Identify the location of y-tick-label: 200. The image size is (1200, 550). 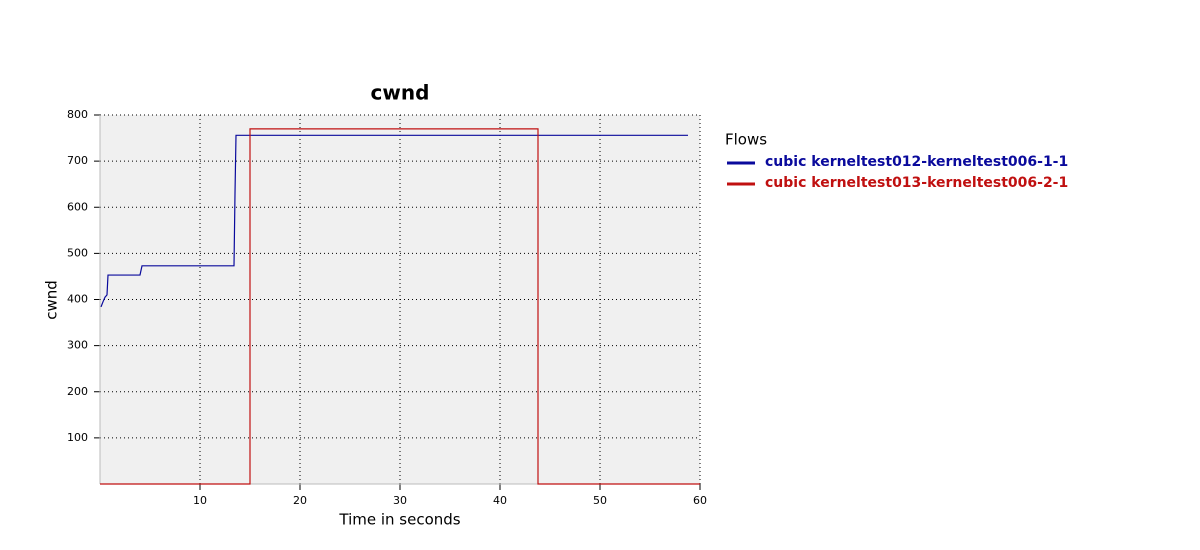
(77, 391).